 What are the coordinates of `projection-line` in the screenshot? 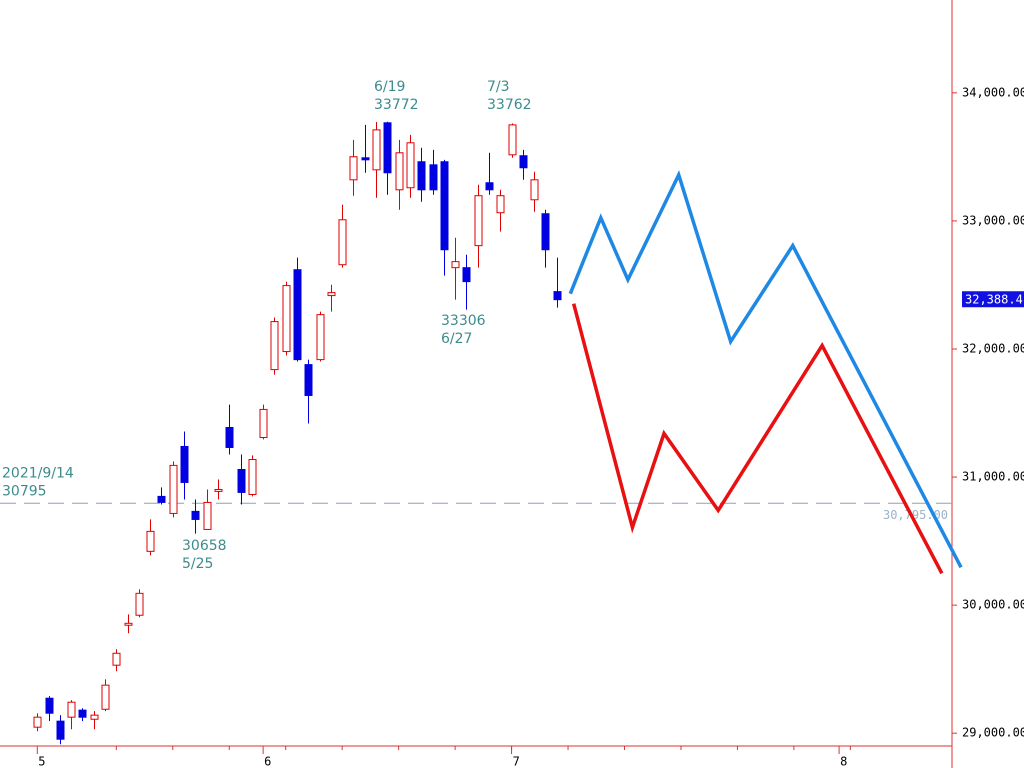 It's located at (757, 439).